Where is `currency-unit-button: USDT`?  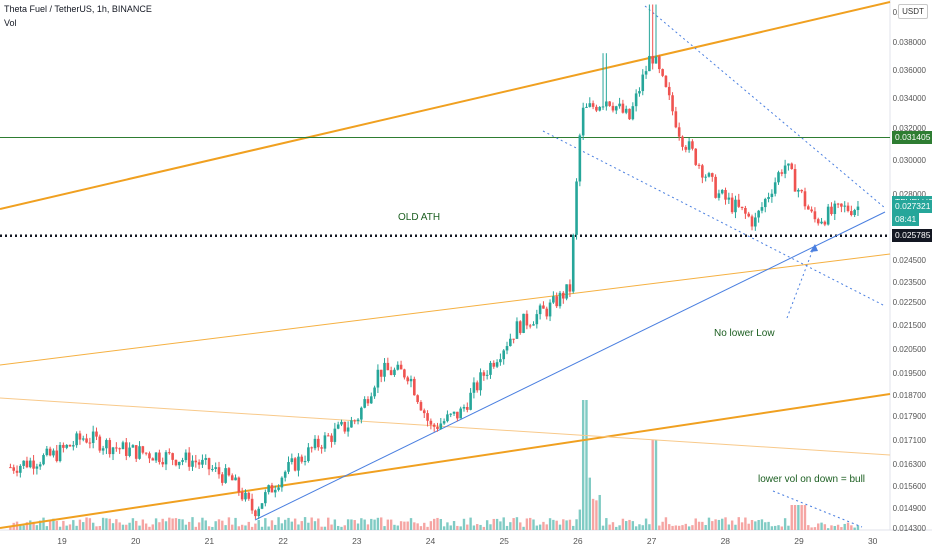 currency-unit-button: USDT is located at coordinates (913, 11).